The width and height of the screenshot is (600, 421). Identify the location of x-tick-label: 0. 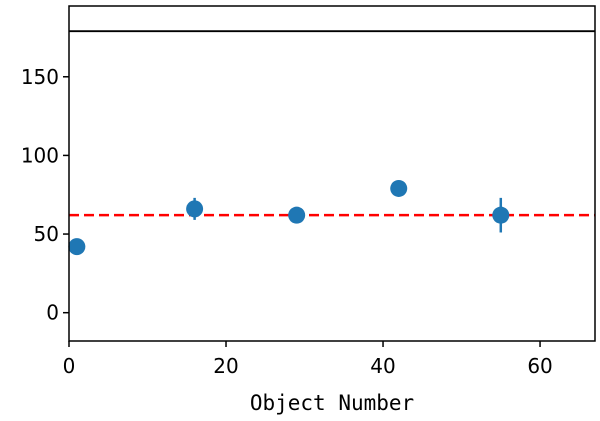
(69, 366).